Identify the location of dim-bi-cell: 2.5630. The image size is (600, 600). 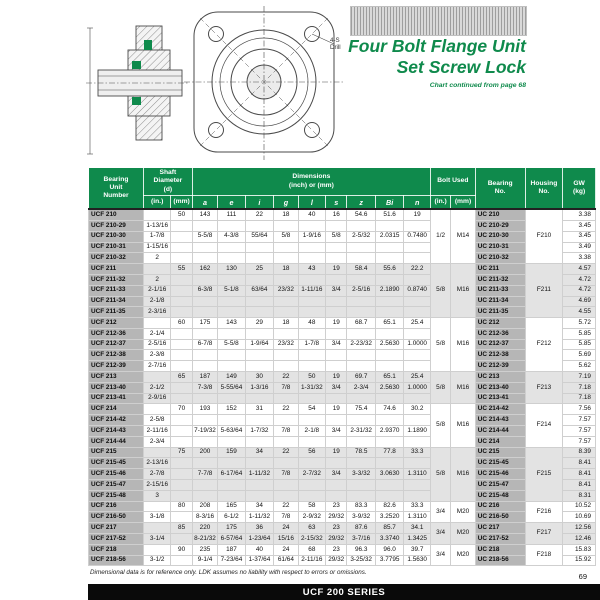
(389, 344).